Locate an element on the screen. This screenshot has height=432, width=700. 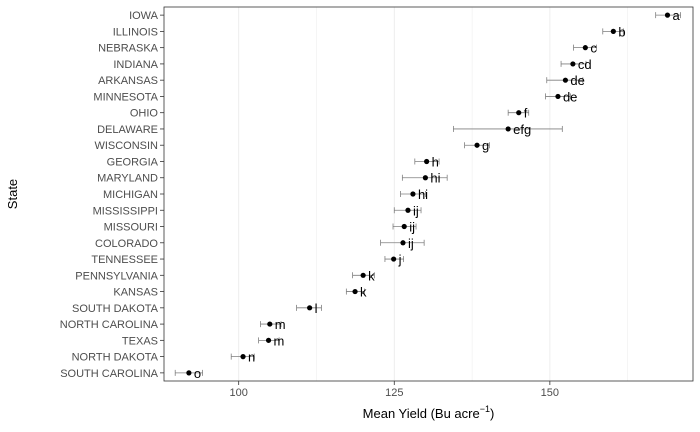
y-tick-label: SOUTH DAKOTA is located at coordinates (115, 309).